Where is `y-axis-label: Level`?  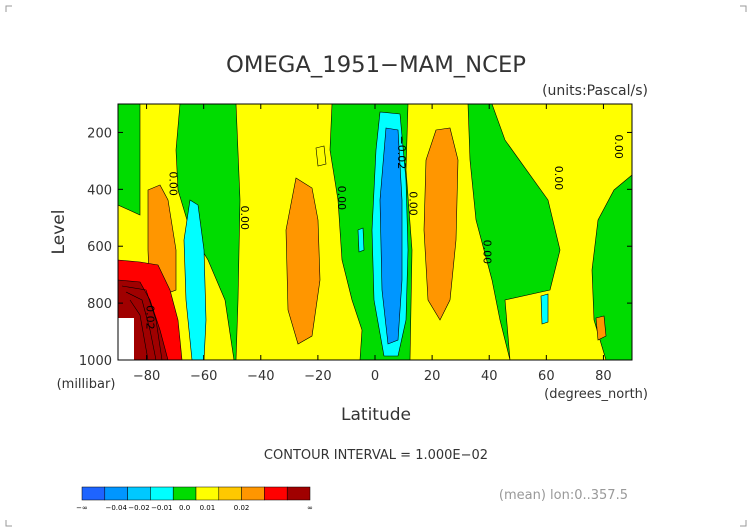
y-axis-label: Level is located at coordinates (59, 232).